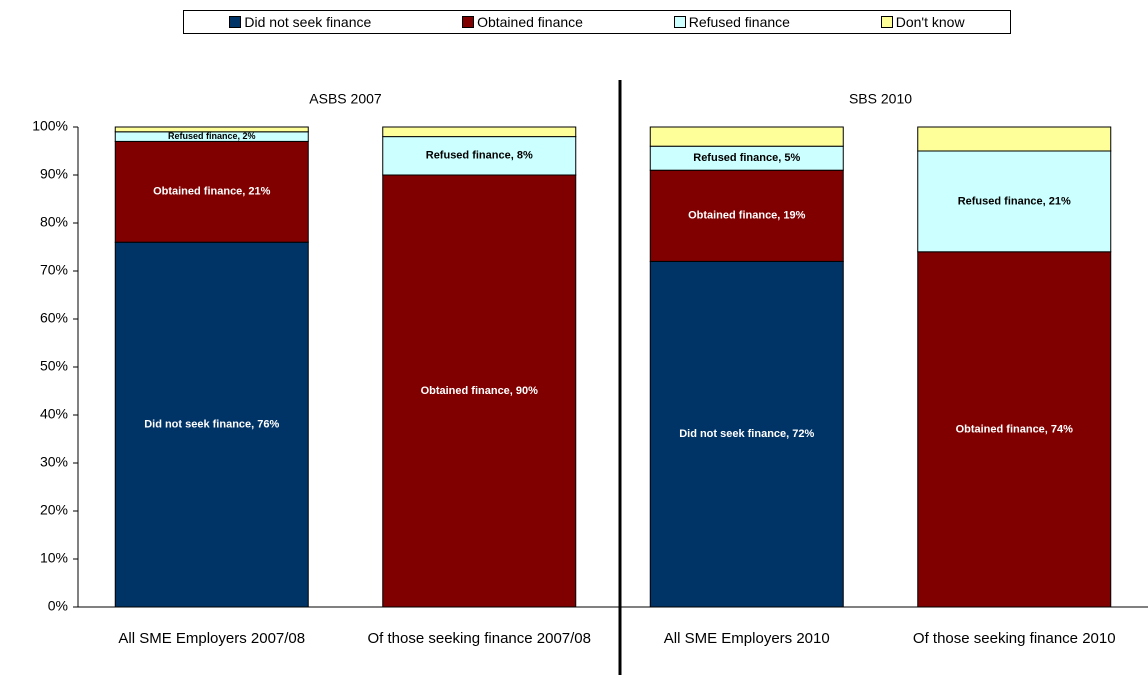 The width and height of the screenshot is (1148, 675). Describe the element at coordinates (345, 99) in the screenshot. I see `group-label: ASBS 2007` at that location.